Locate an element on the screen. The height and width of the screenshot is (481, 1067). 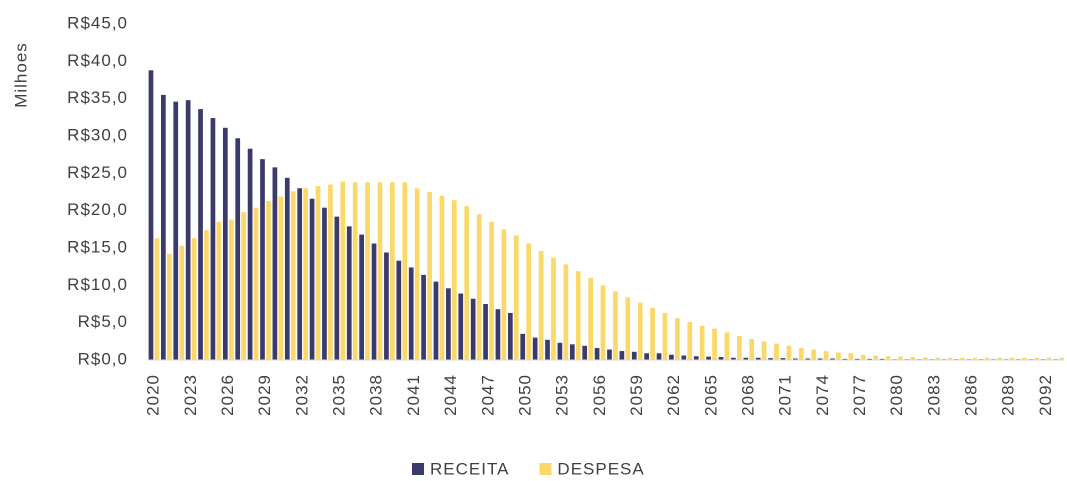
x-tick-label: 2047 is located at coordinates (487, 395).